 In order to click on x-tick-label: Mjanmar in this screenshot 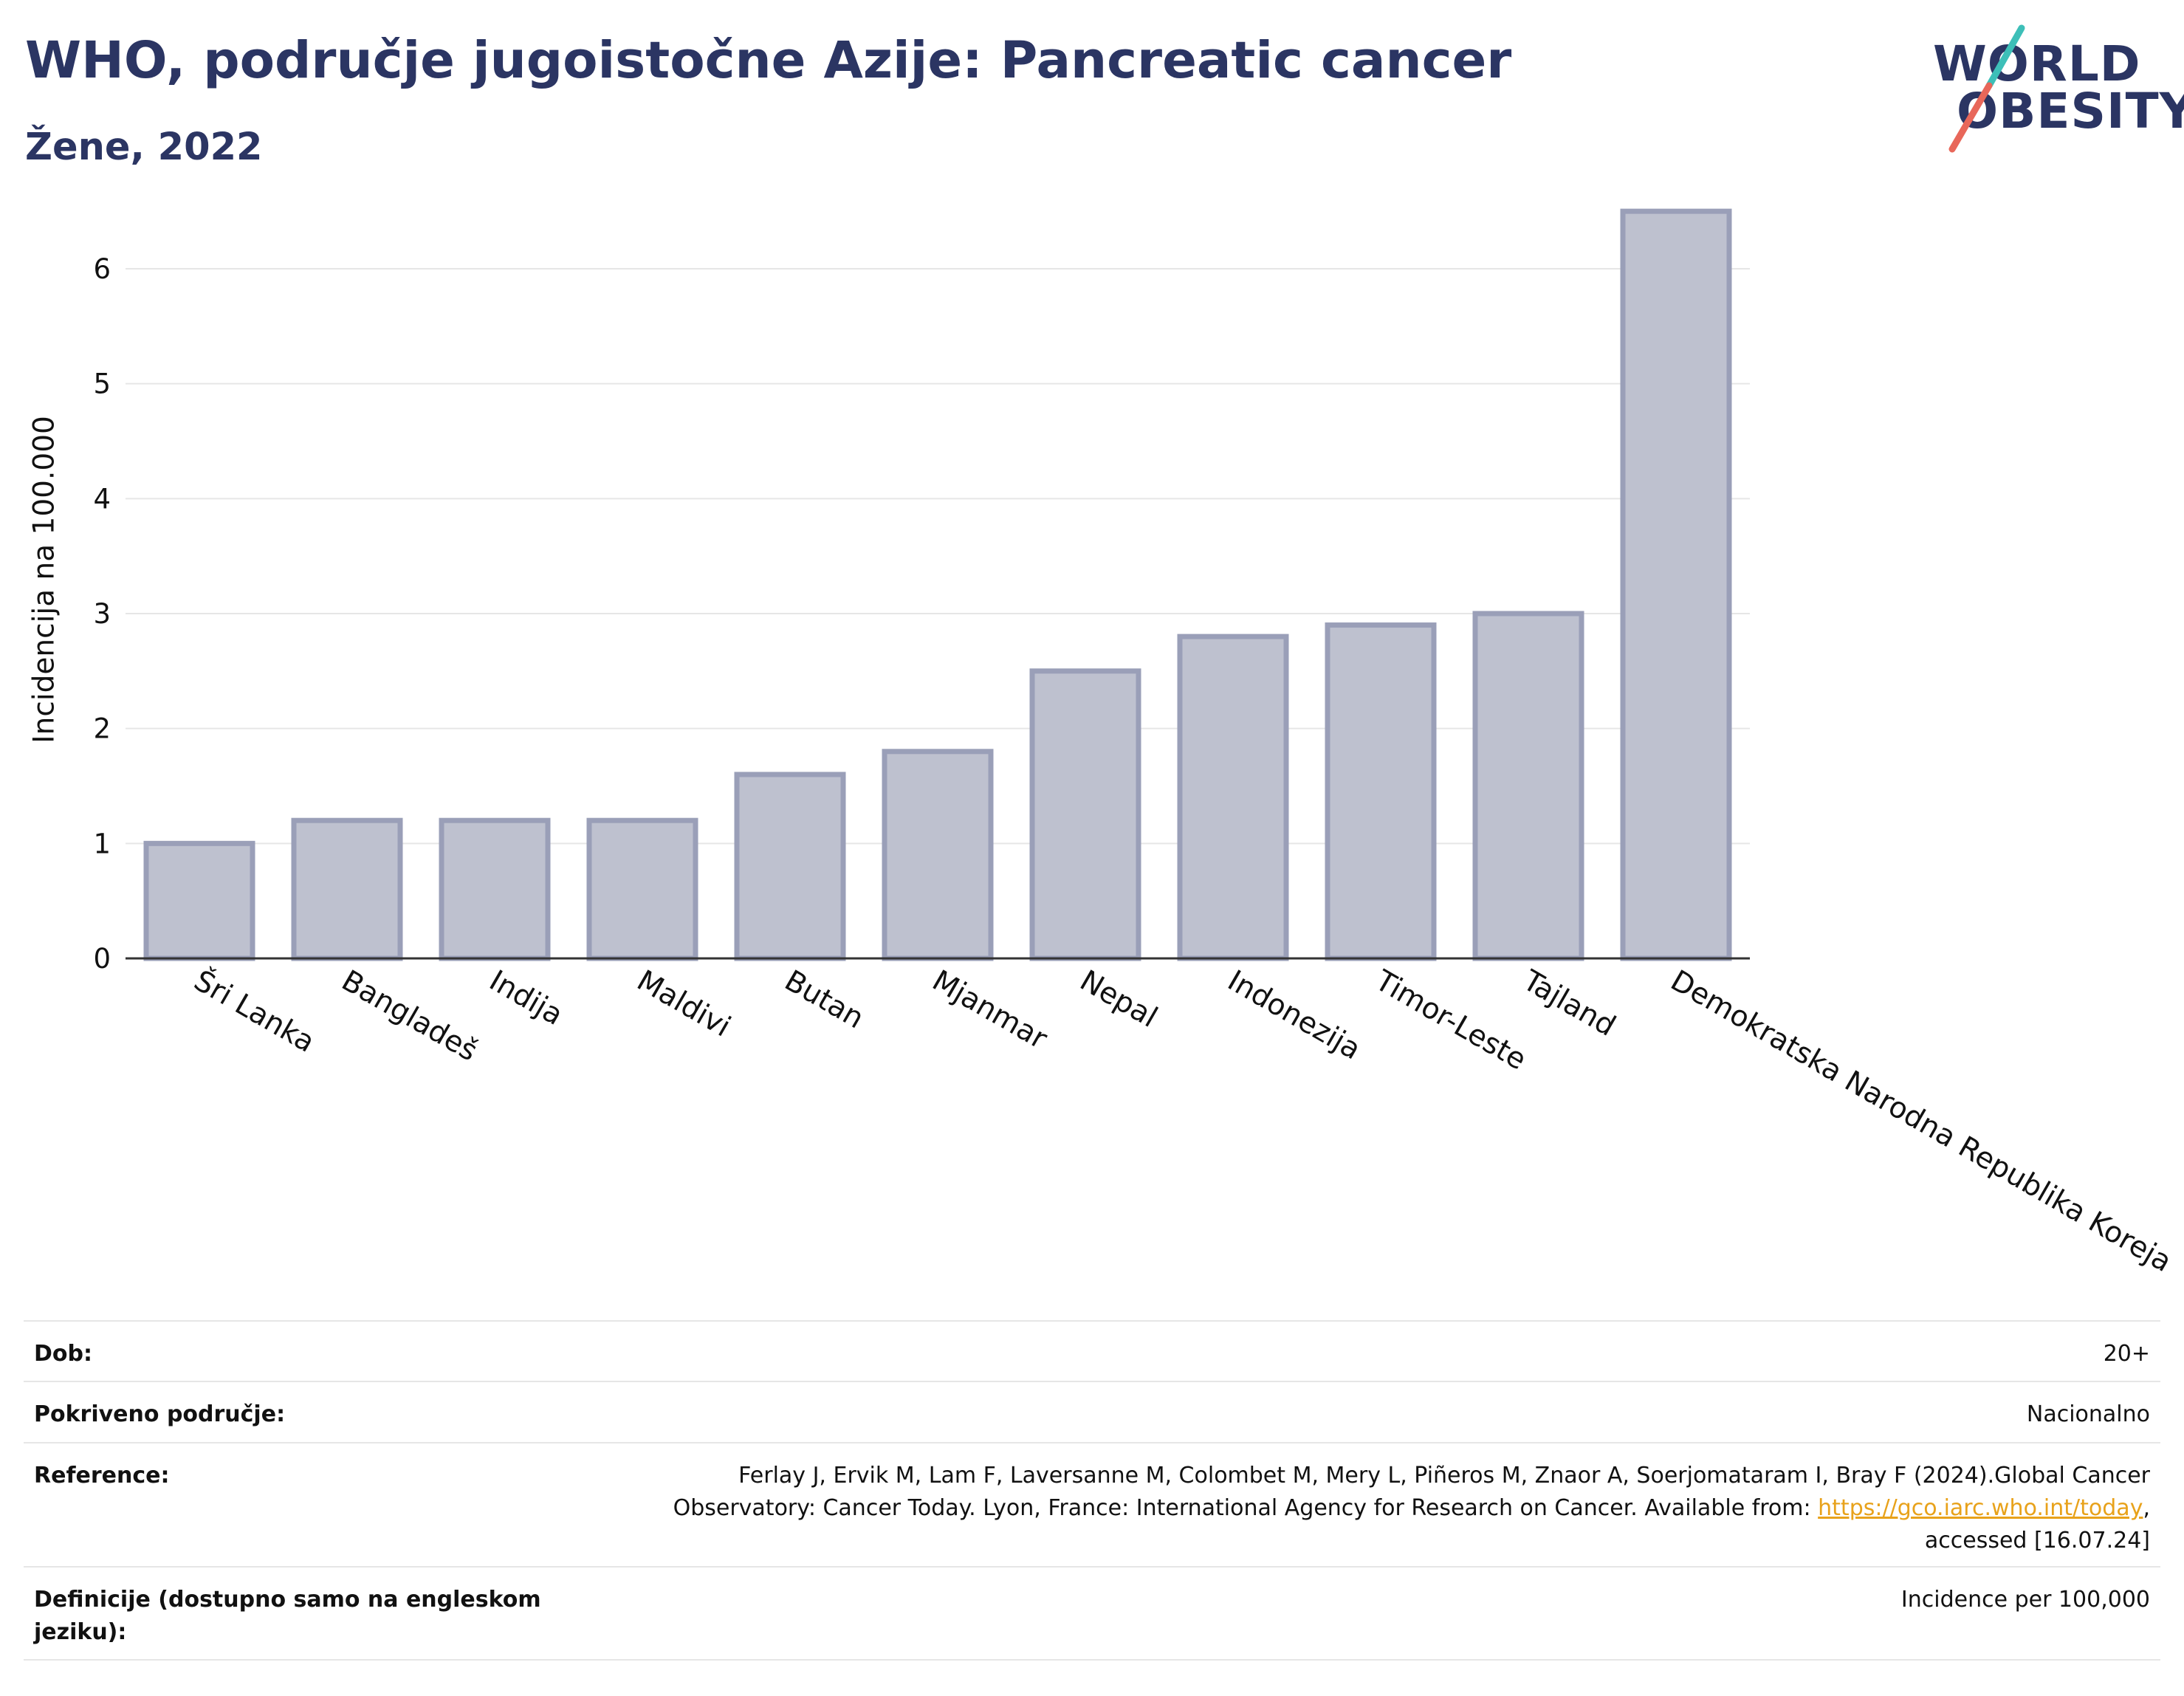, I will do `click(990, 1010)`.